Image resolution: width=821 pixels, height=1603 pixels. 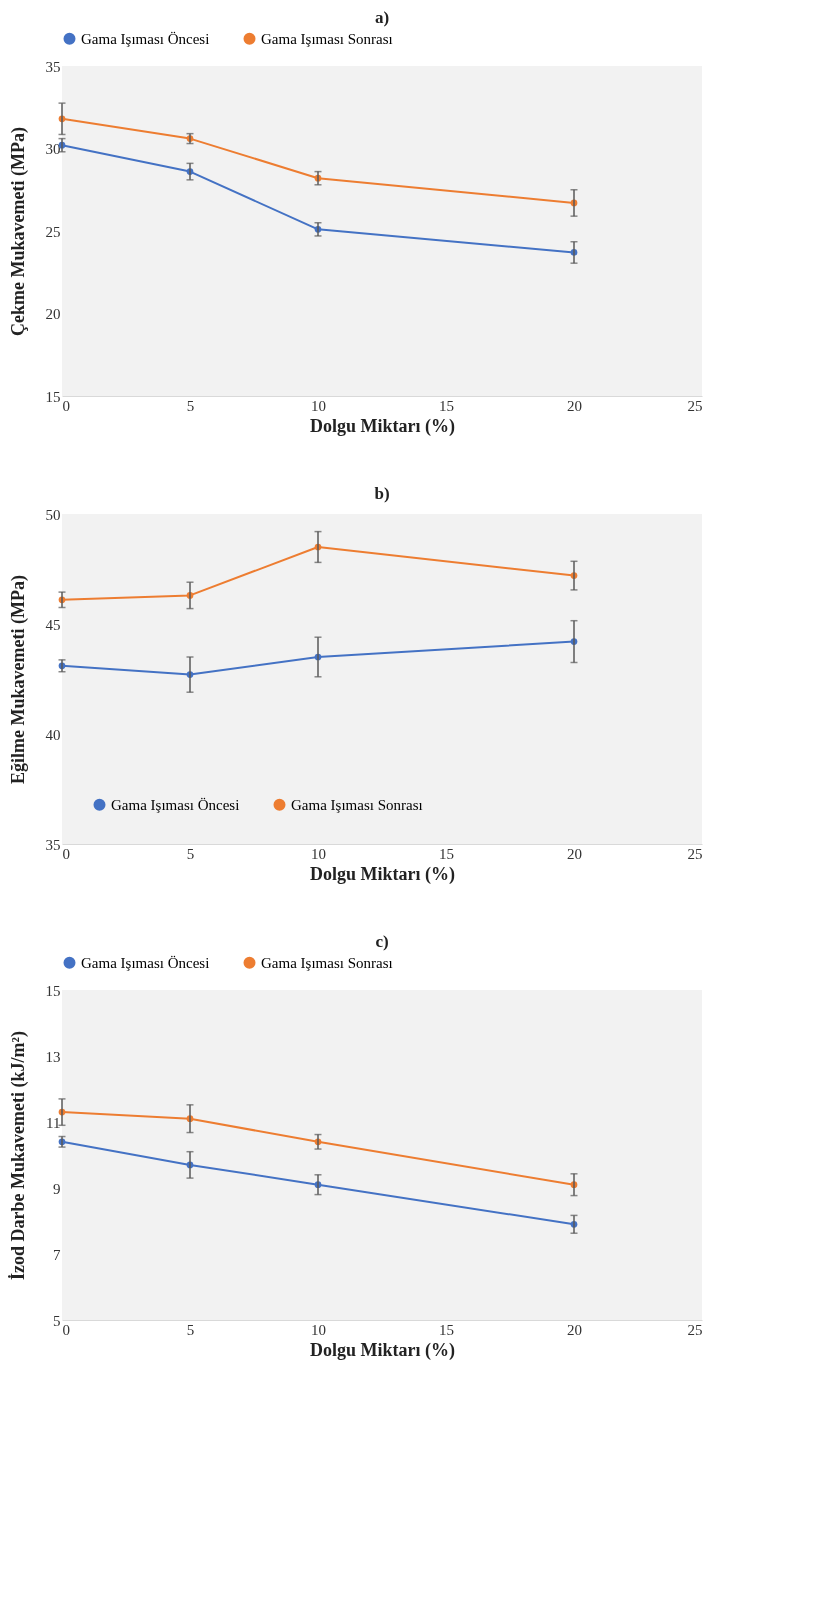 I want to click on y-axis-title: İzod Darbe Mukavemeti (kJ/m²), so click(x=18, y=1155).